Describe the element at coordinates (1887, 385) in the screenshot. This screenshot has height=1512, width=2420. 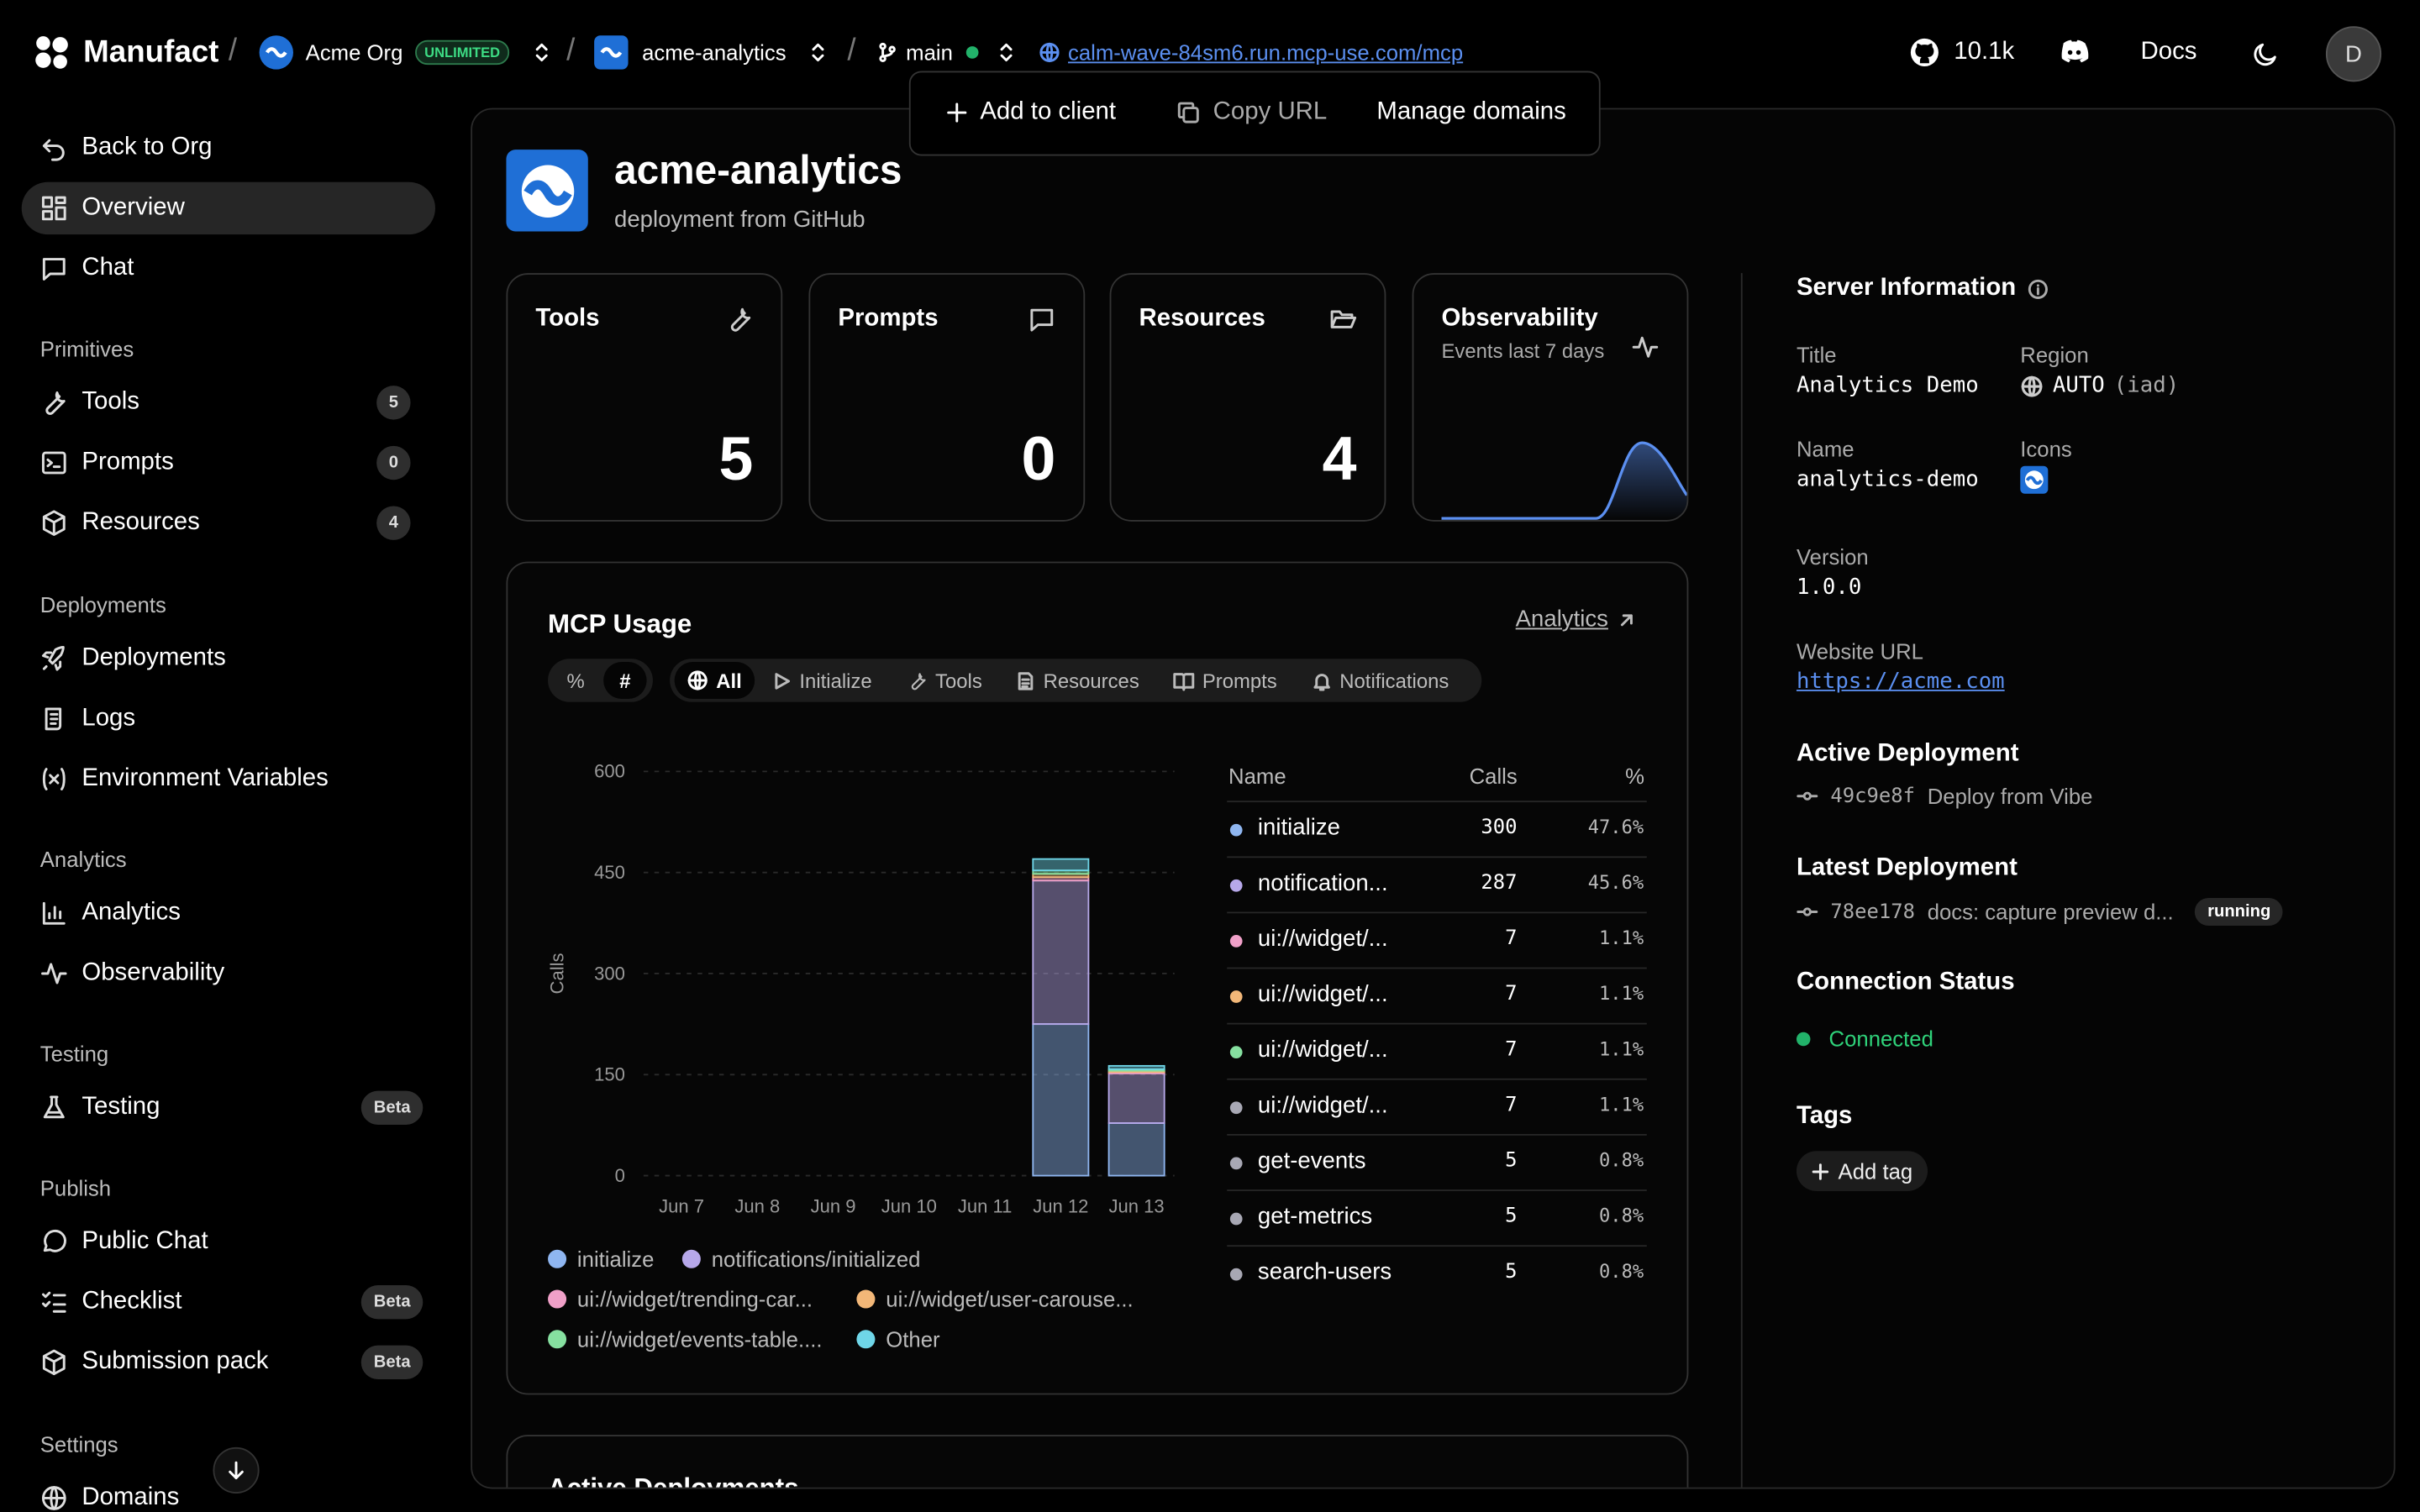
I see `title-value: Analytics Demo` at that location.